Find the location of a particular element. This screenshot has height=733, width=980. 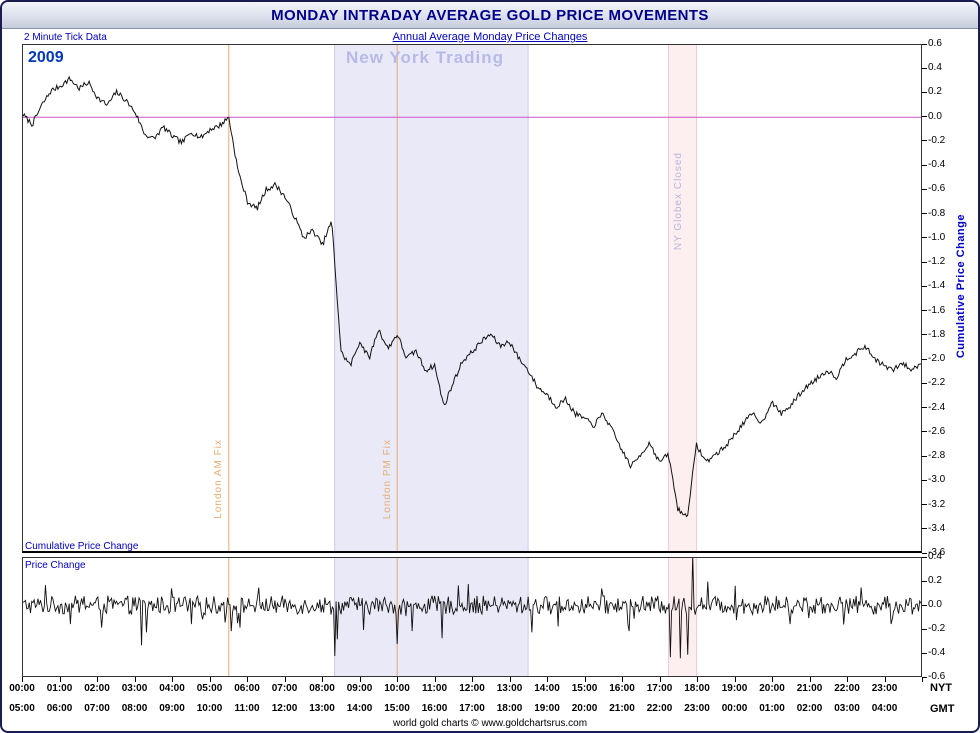

x-tick-label-nyt: 18:00 is located at coordinates (697, 688).